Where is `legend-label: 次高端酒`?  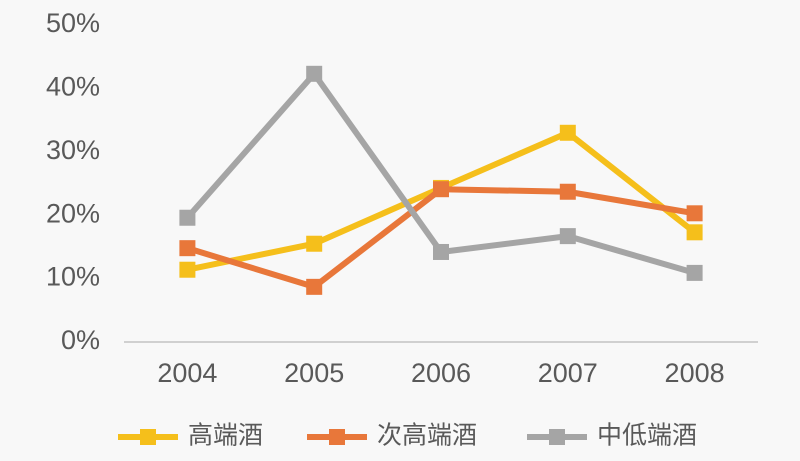
legend-label: 次高端酒 is located at coordinates (427, 436).